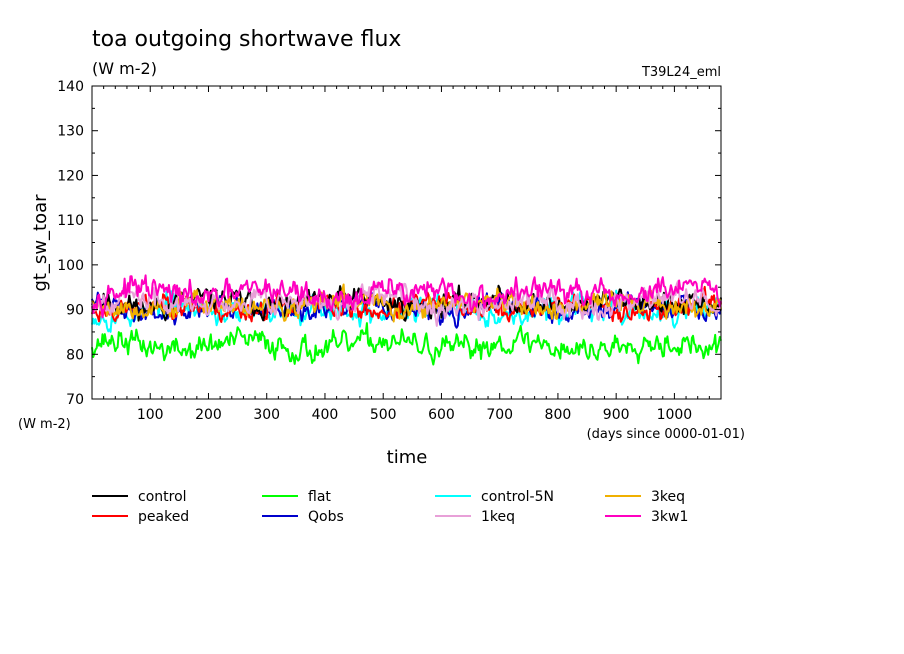 The height and width of the screenshot is (654, 904). Describe the element at coordinates (70, 132) in the screenshot. I see `y-tick-label: 130` at that location.